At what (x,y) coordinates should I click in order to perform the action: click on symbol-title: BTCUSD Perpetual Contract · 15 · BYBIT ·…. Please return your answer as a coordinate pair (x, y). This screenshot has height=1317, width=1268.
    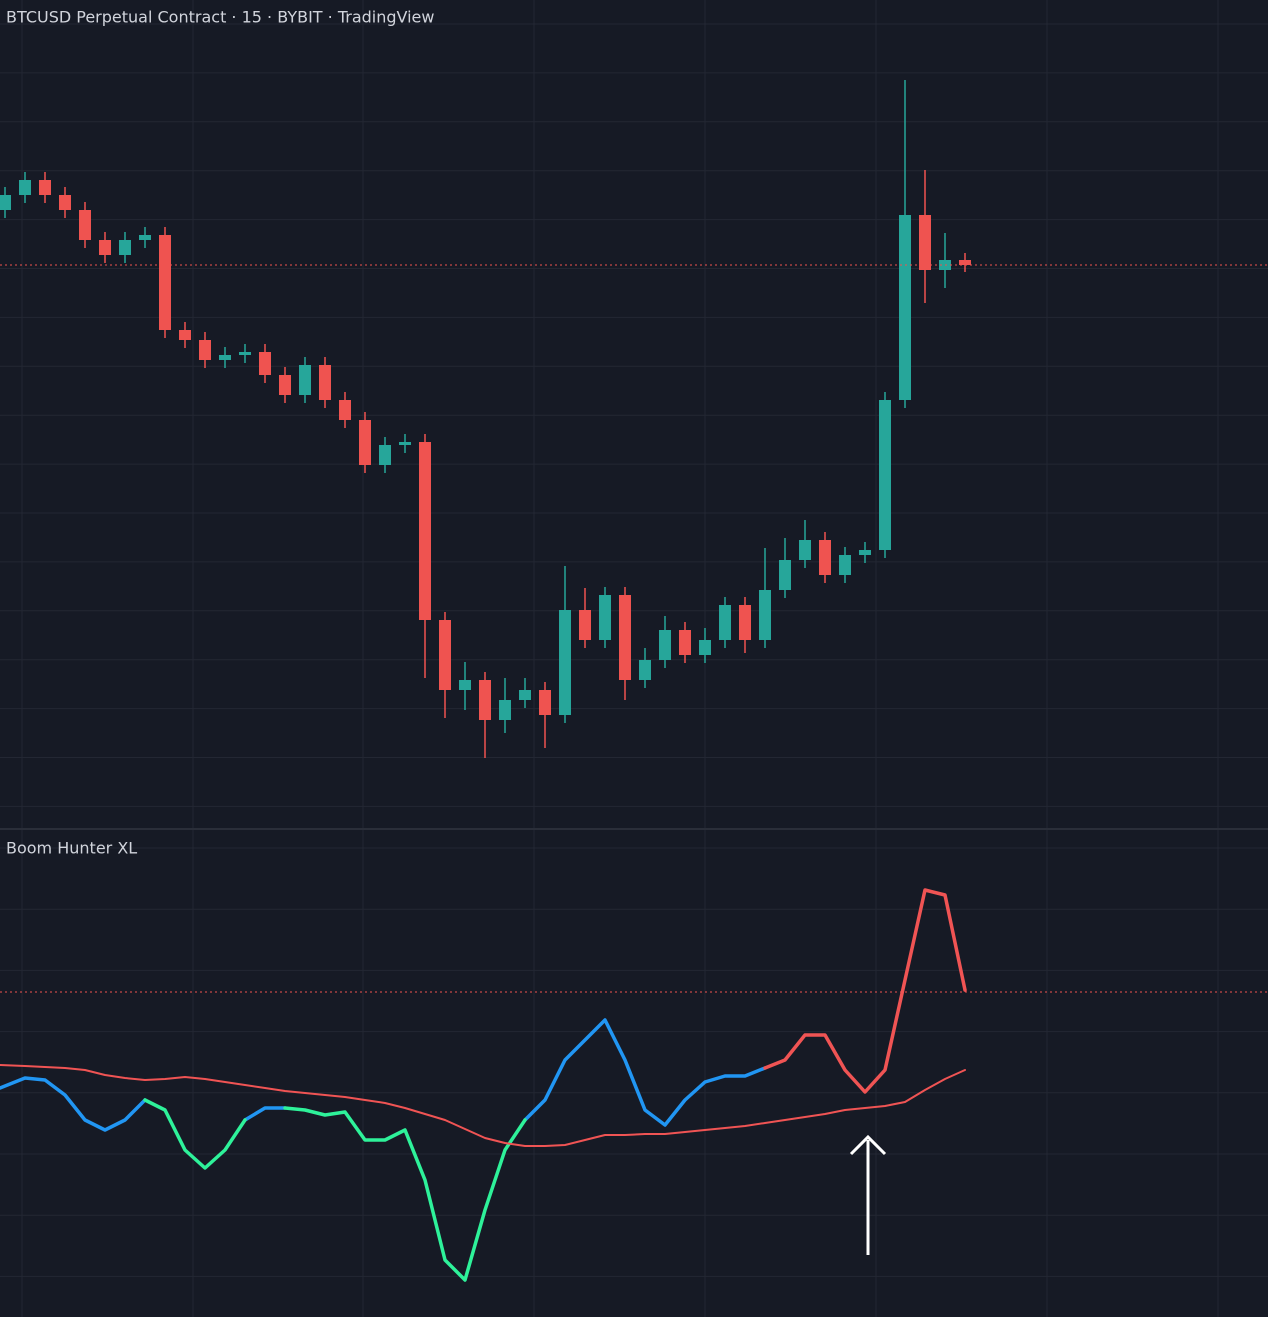
    Looking at the image, I should click on (220, 17).